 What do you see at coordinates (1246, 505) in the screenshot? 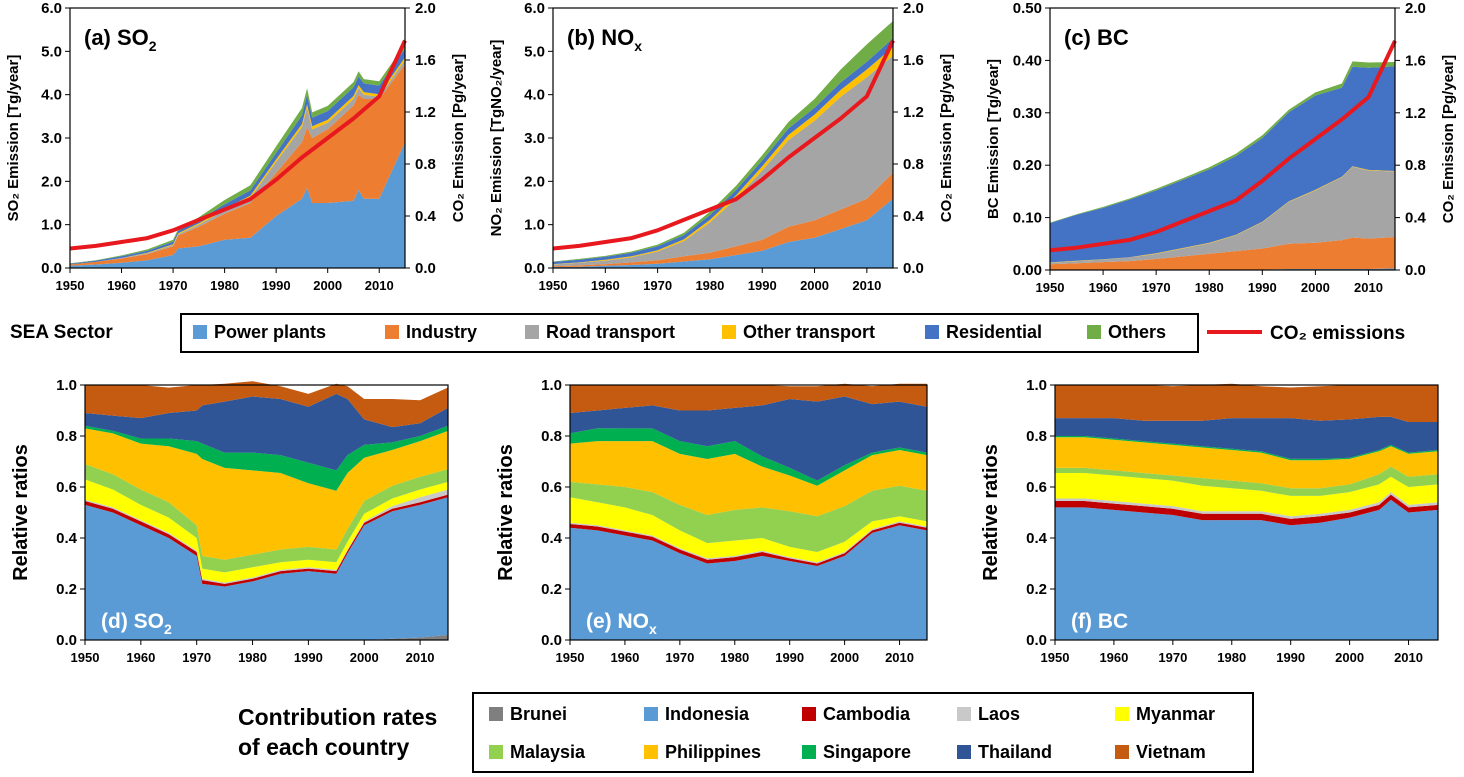
I see `area-laos` at bounding box center [1246, 505].